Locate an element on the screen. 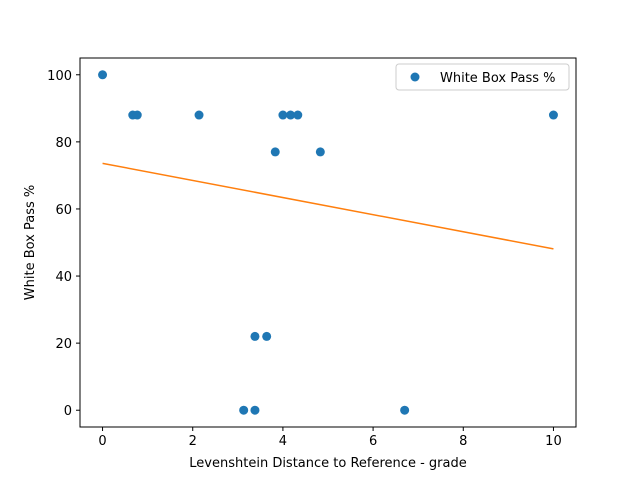  x-tick-label: 10 is located at coordinates (553, 441).